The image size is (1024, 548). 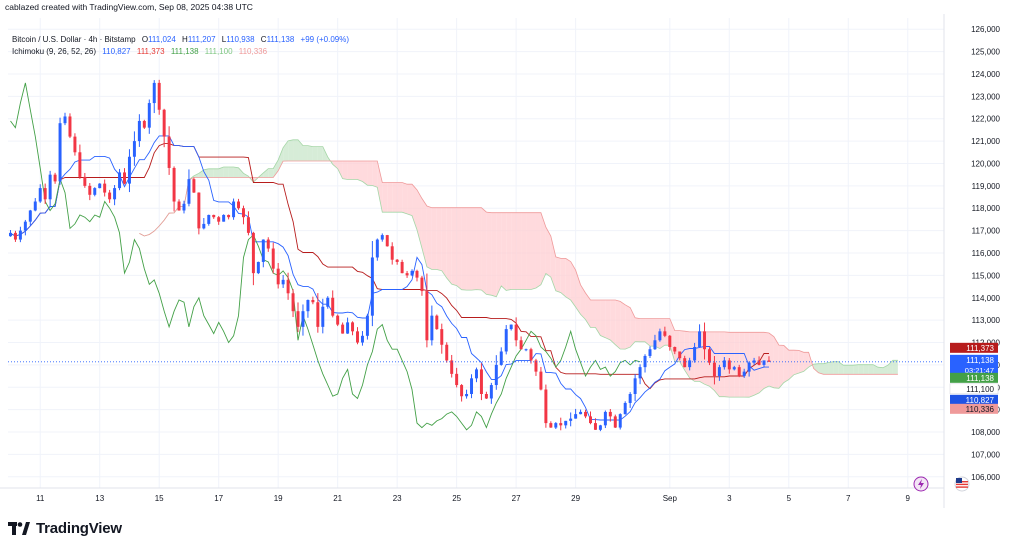 What do you see at coordinates (962, 484) in the screenshot?
I see `us-flag-icon` at bounding box center [962, 484].